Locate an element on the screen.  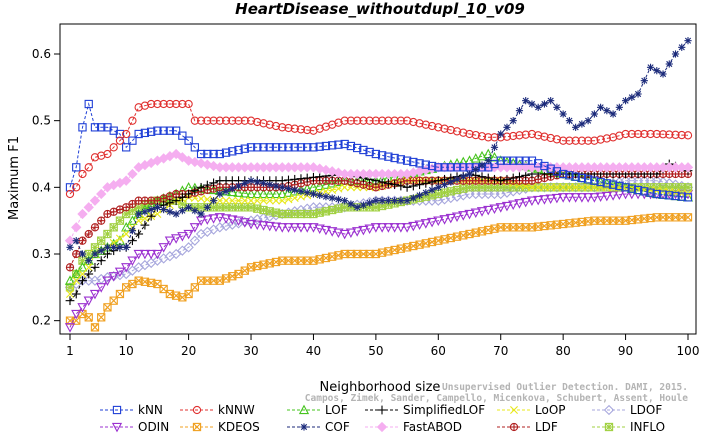
y-tick-label-0.2: 0.2 is located at coordinates (41, 321).